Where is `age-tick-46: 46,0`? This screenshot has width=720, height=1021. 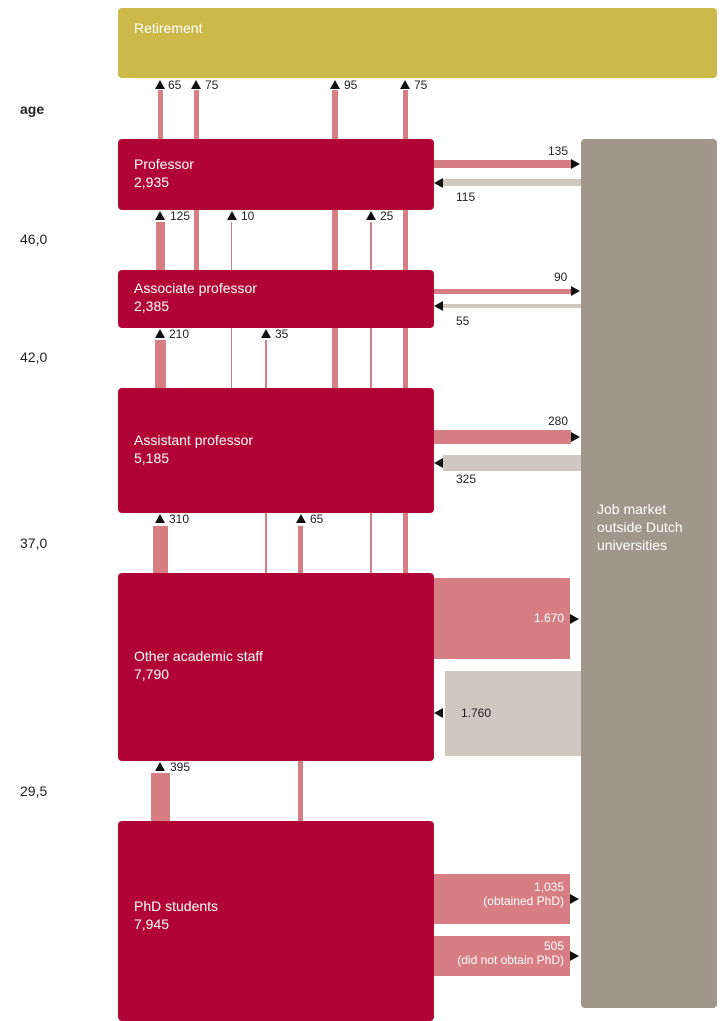
age-tick-46: 46,0 is located at coordinates (34, 239).